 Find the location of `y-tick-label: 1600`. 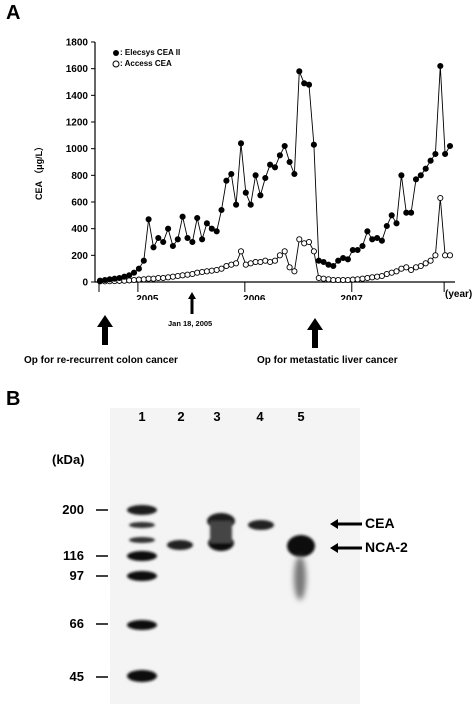

y-tick-label: 1600 is located at coordinates (77, 69).